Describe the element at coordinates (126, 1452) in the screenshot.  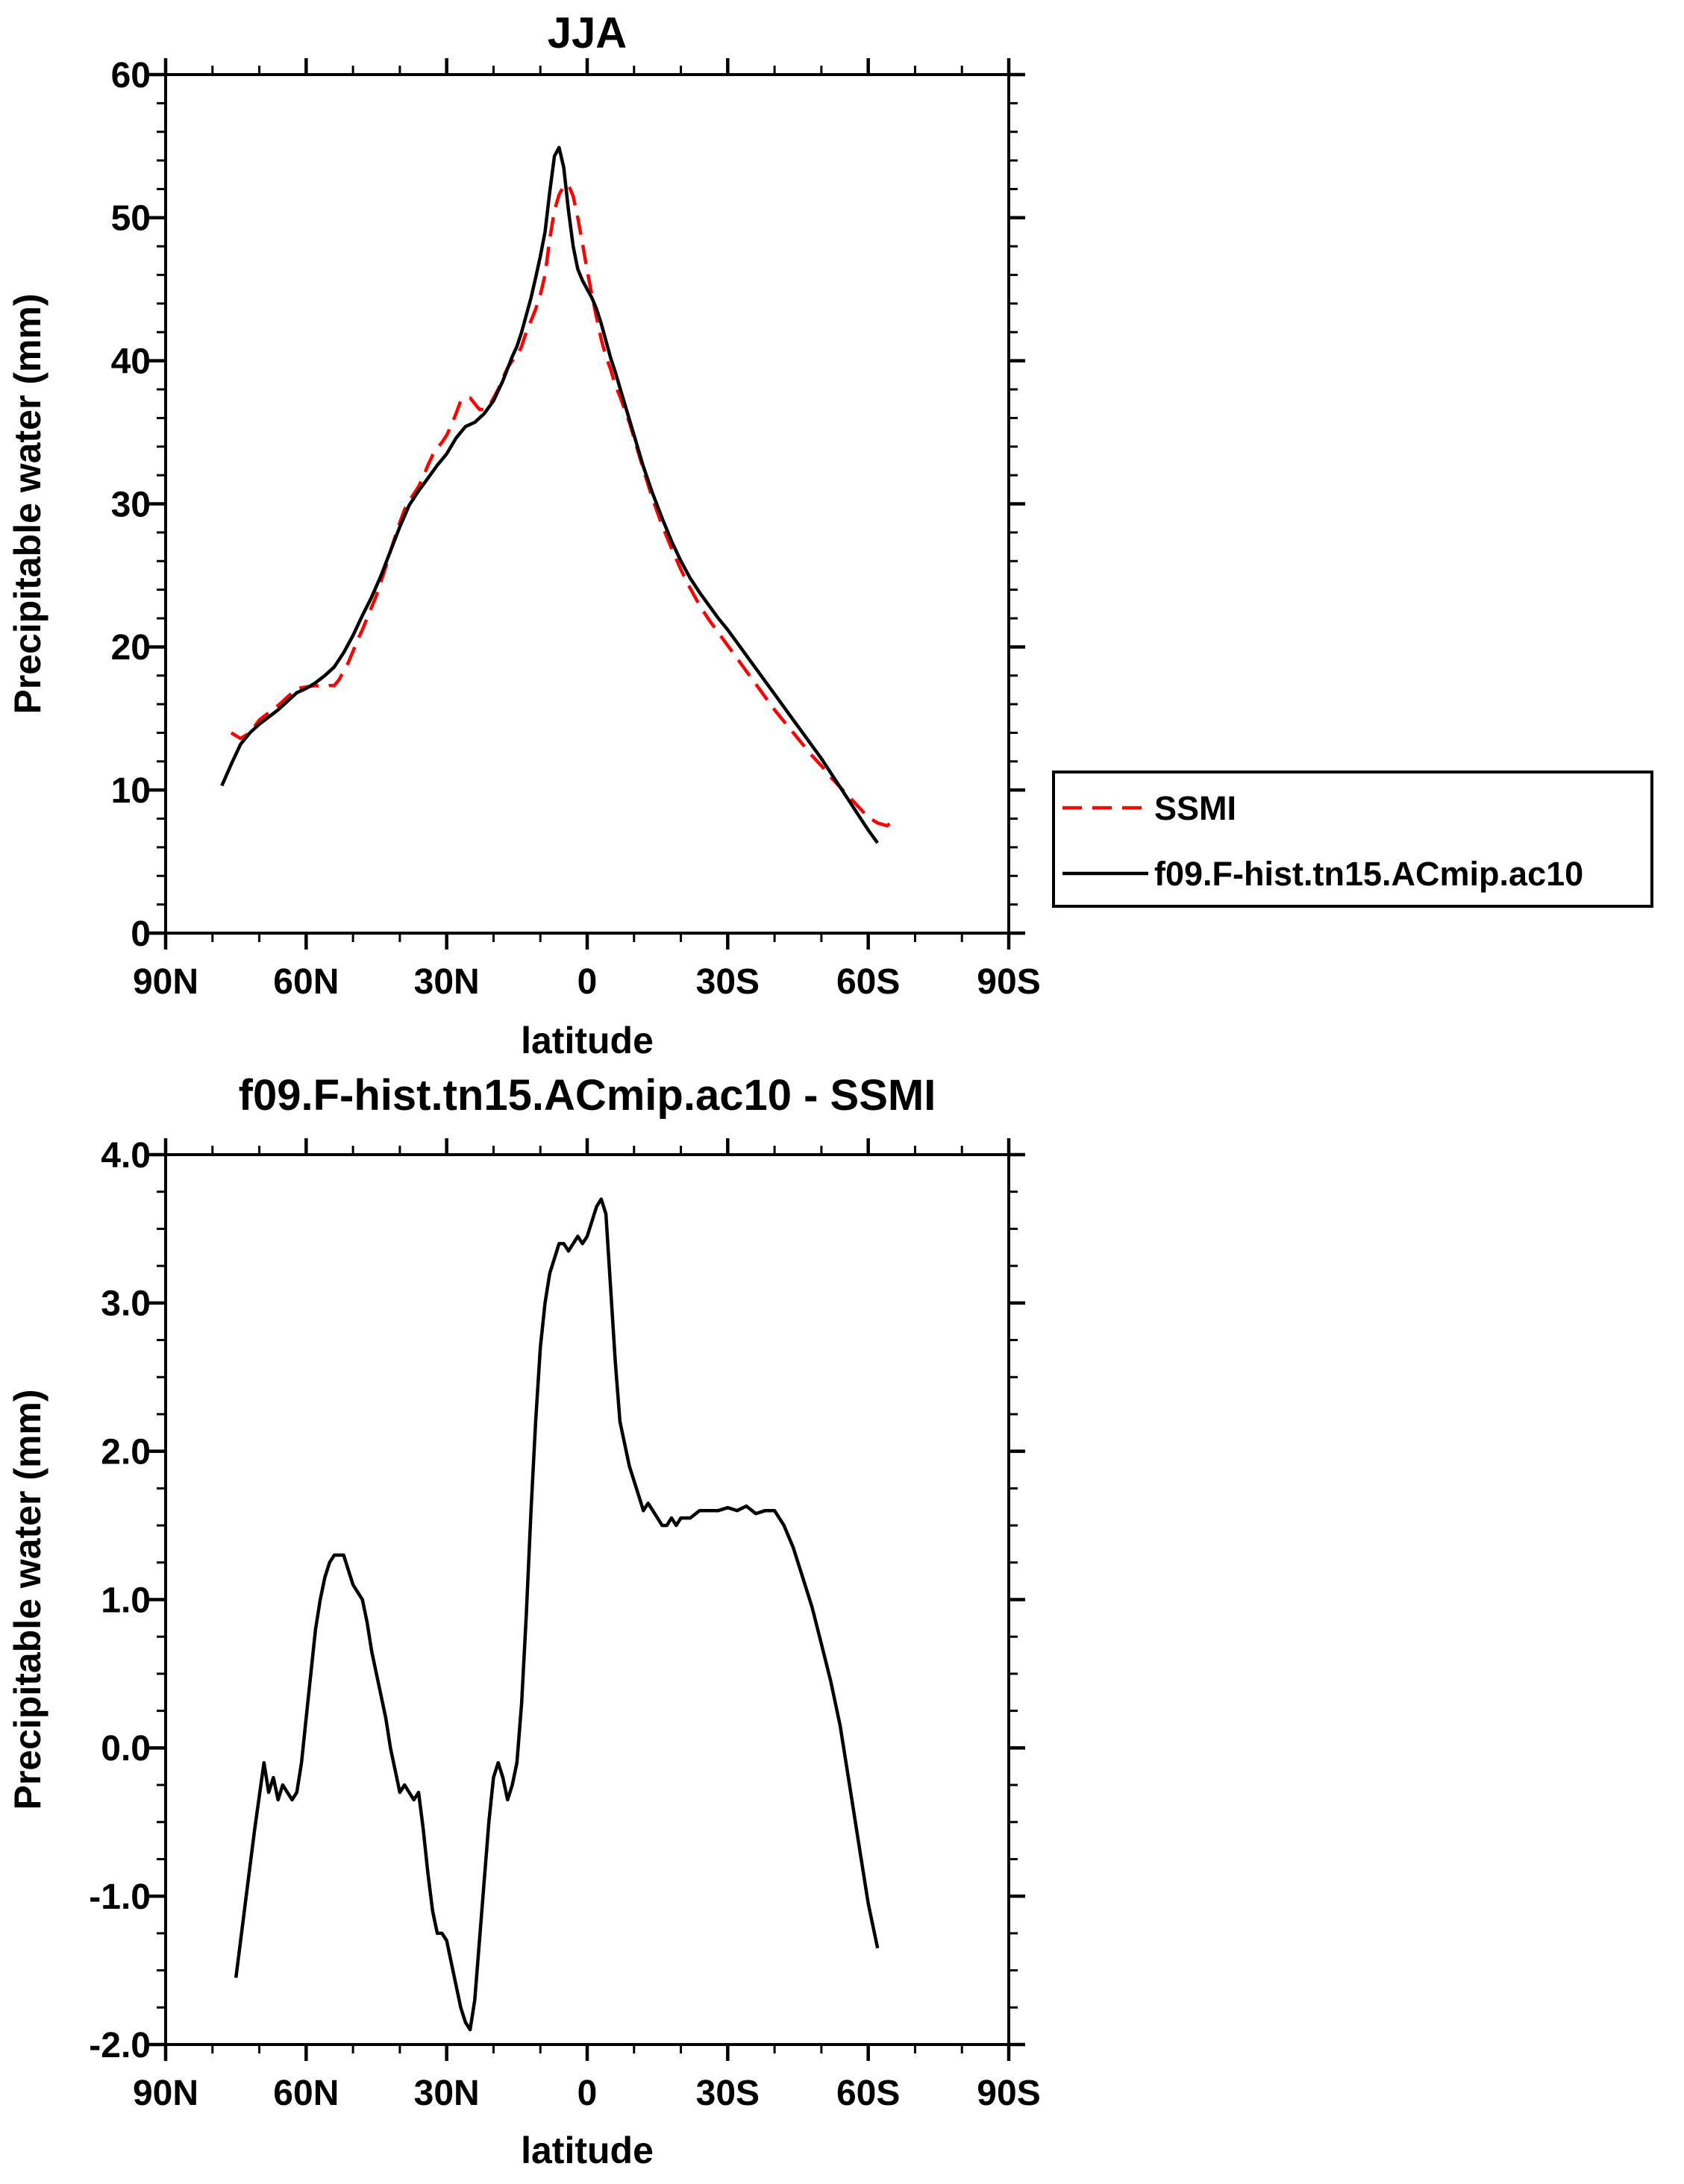
I see `y-tick-label: 2.0` at that location.